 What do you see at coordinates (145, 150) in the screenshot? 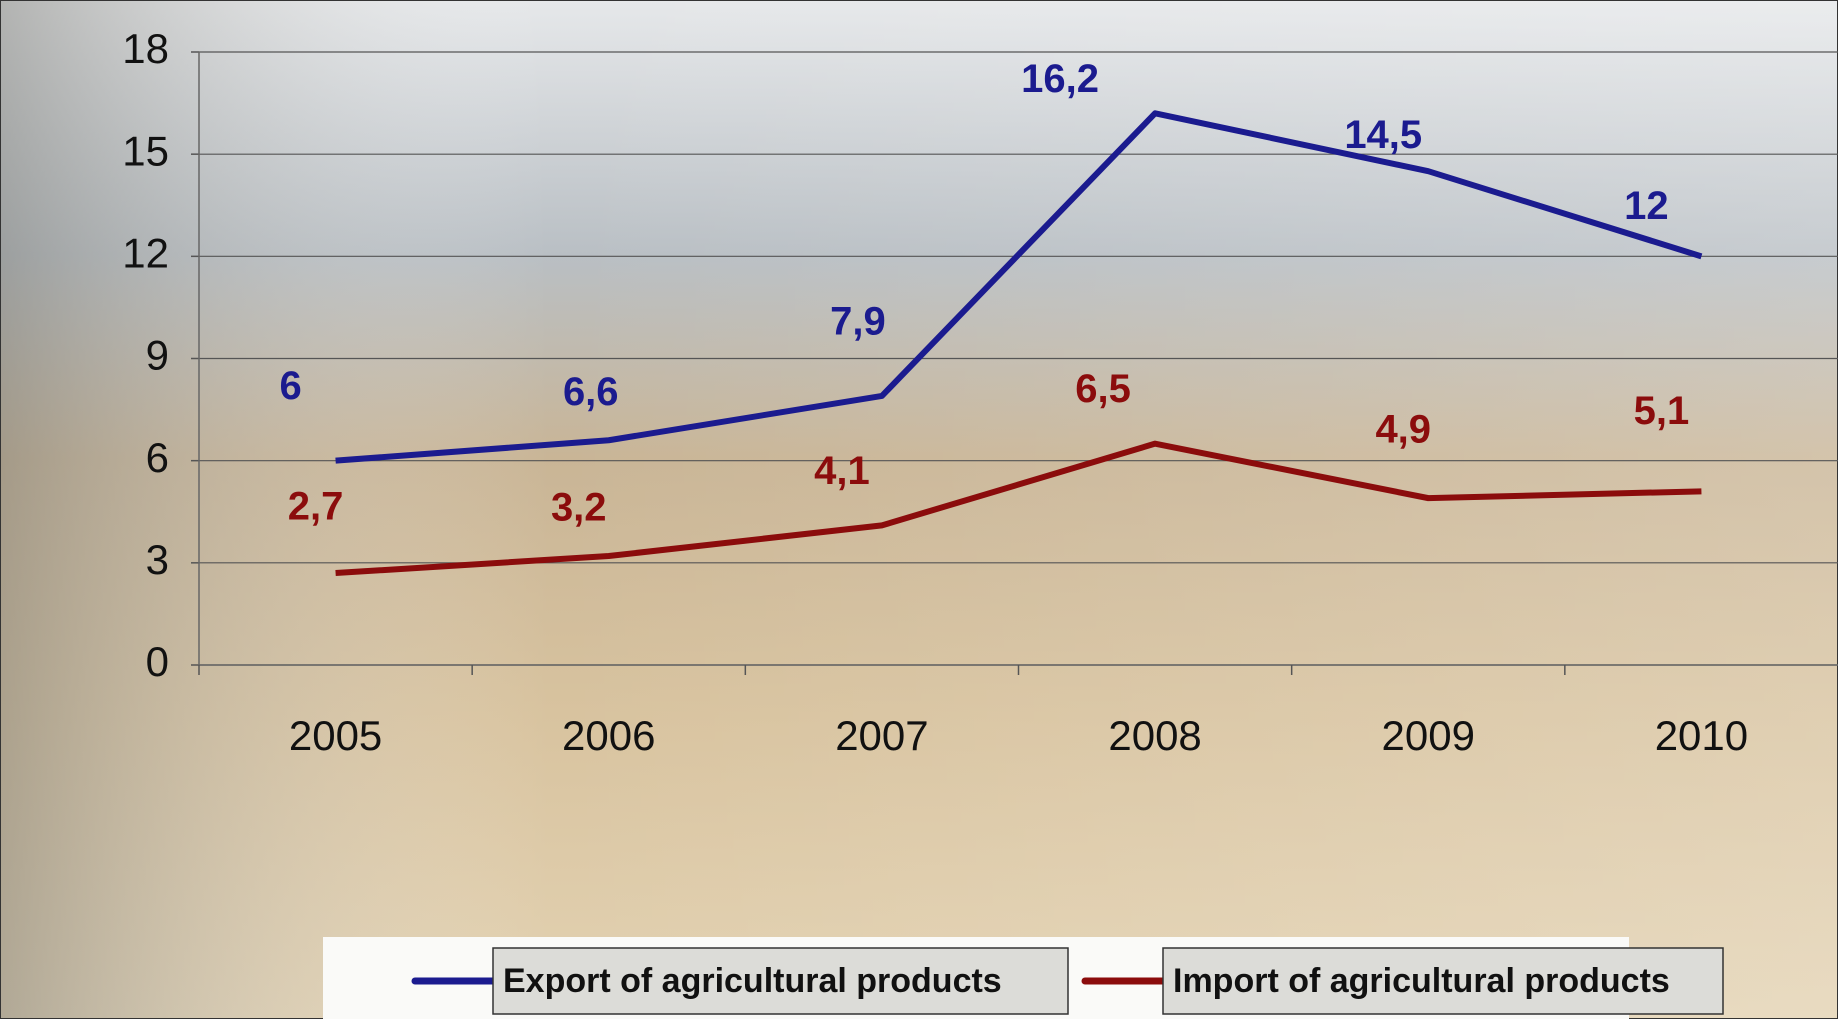
I see `y-tick-label: 15` at bounding box center [145, 150].